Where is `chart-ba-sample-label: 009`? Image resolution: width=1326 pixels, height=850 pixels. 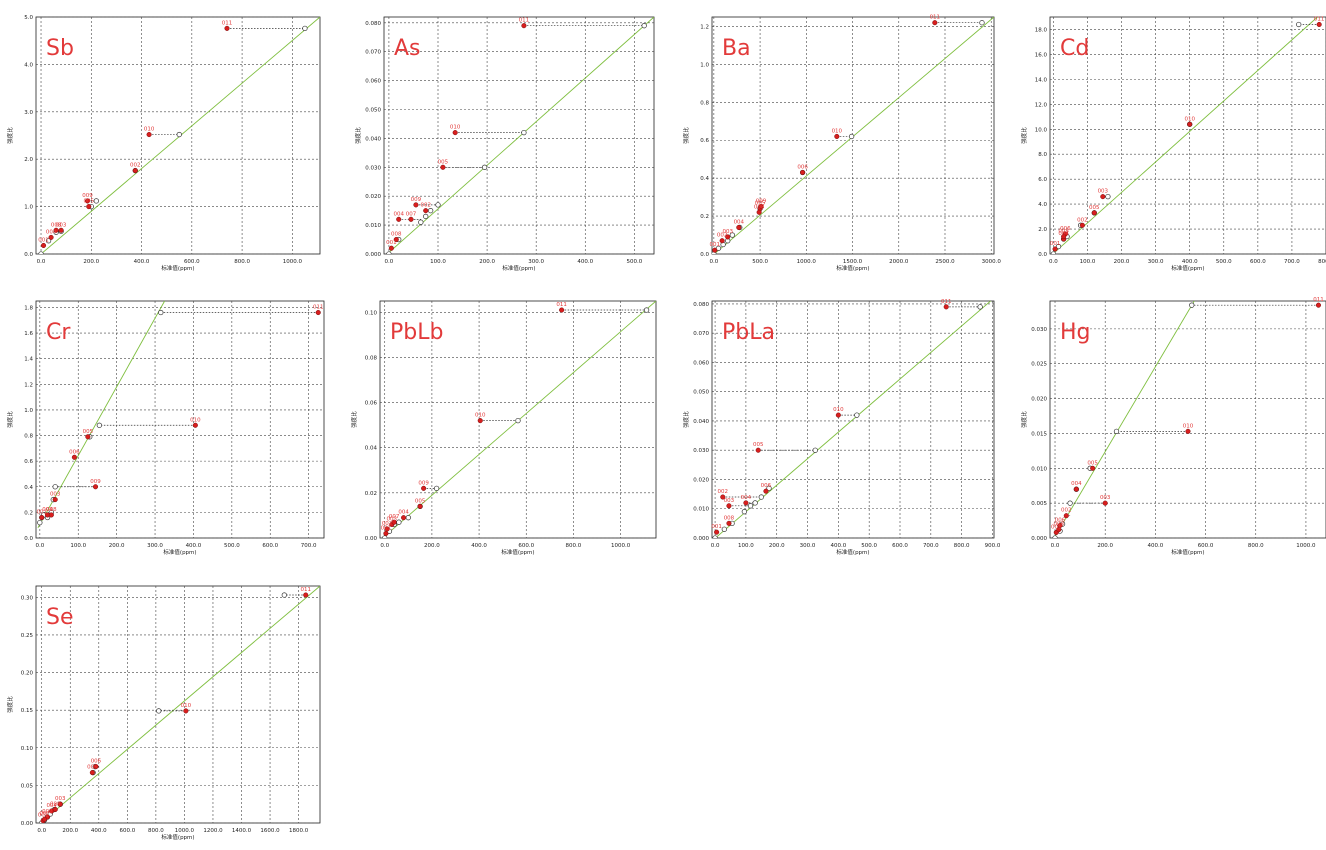 chart-ba-sample-label: 009 is located at coordinates (761, 202).